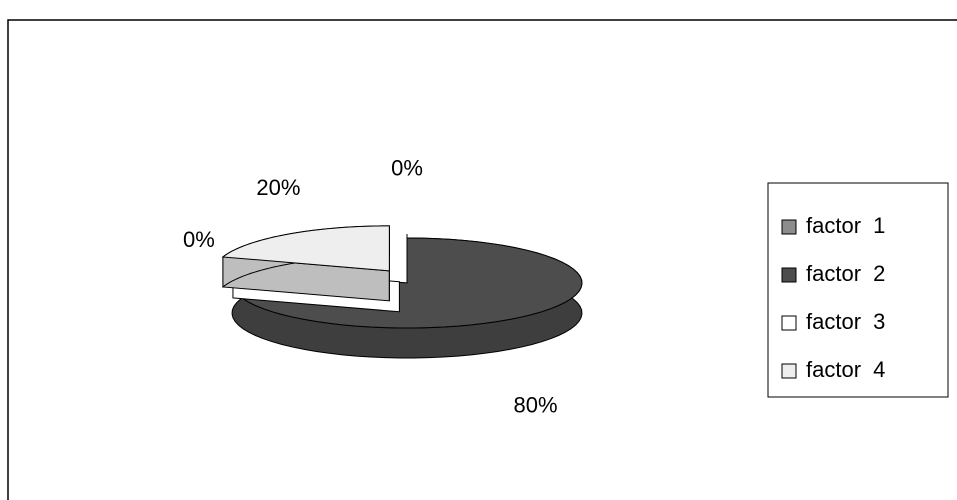  What do you see at coordinates (858, 290) in the screenshot?
I see `legend-box` at bounding box center [858, 290].